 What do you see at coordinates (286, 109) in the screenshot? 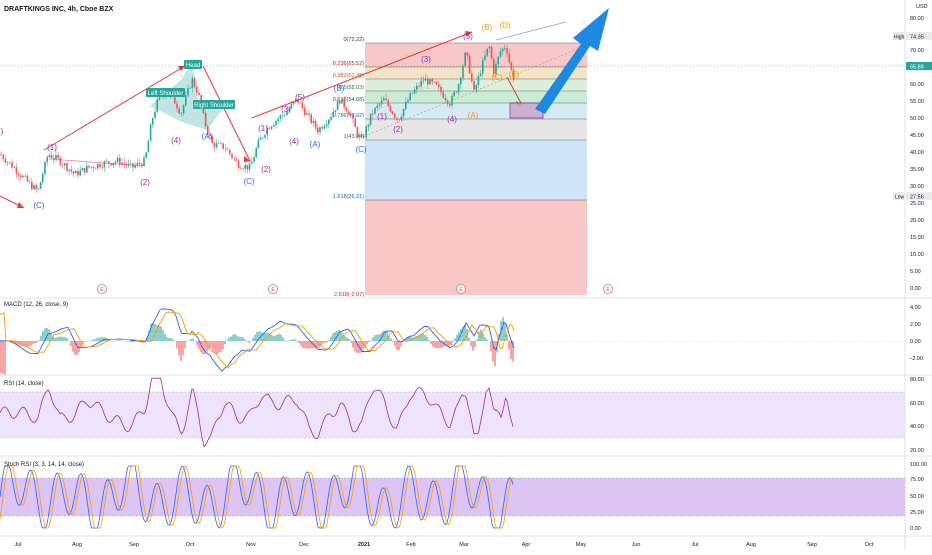
I see `wave-label-3: (3)` at bounding box center [286, 109].